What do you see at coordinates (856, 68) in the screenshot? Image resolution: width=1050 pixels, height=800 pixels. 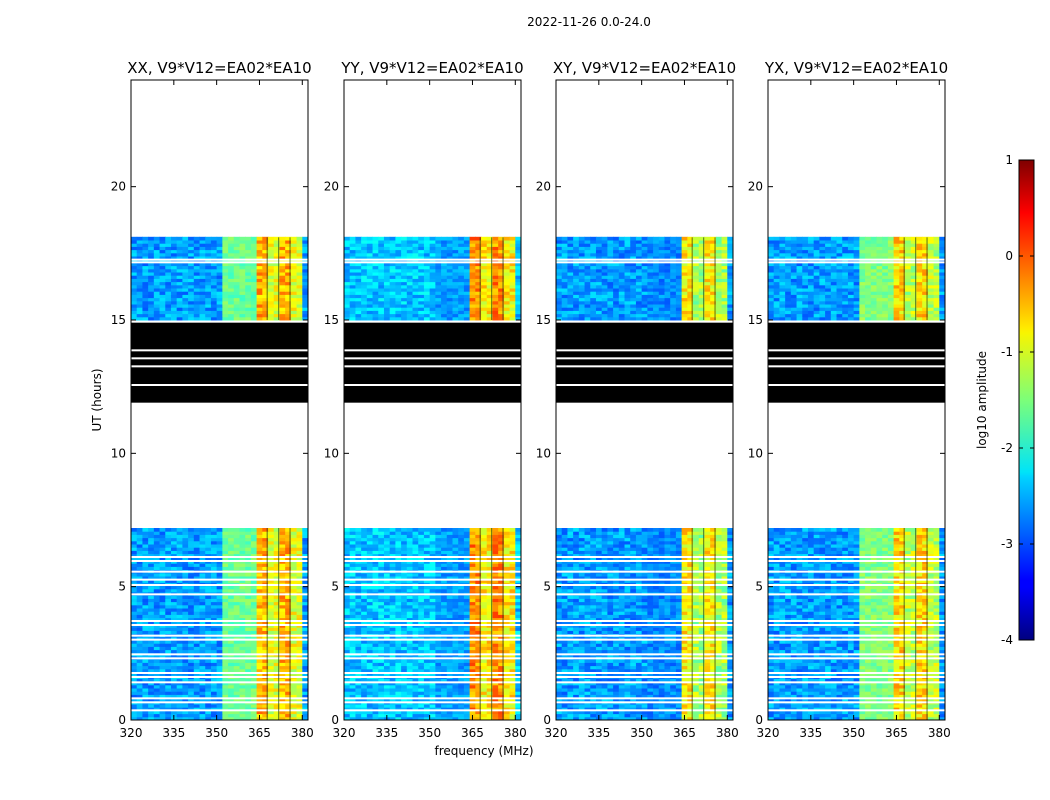 I see `panel-title: YX, V9*V12=EA02*EA10` at bounding box center [856, 68].